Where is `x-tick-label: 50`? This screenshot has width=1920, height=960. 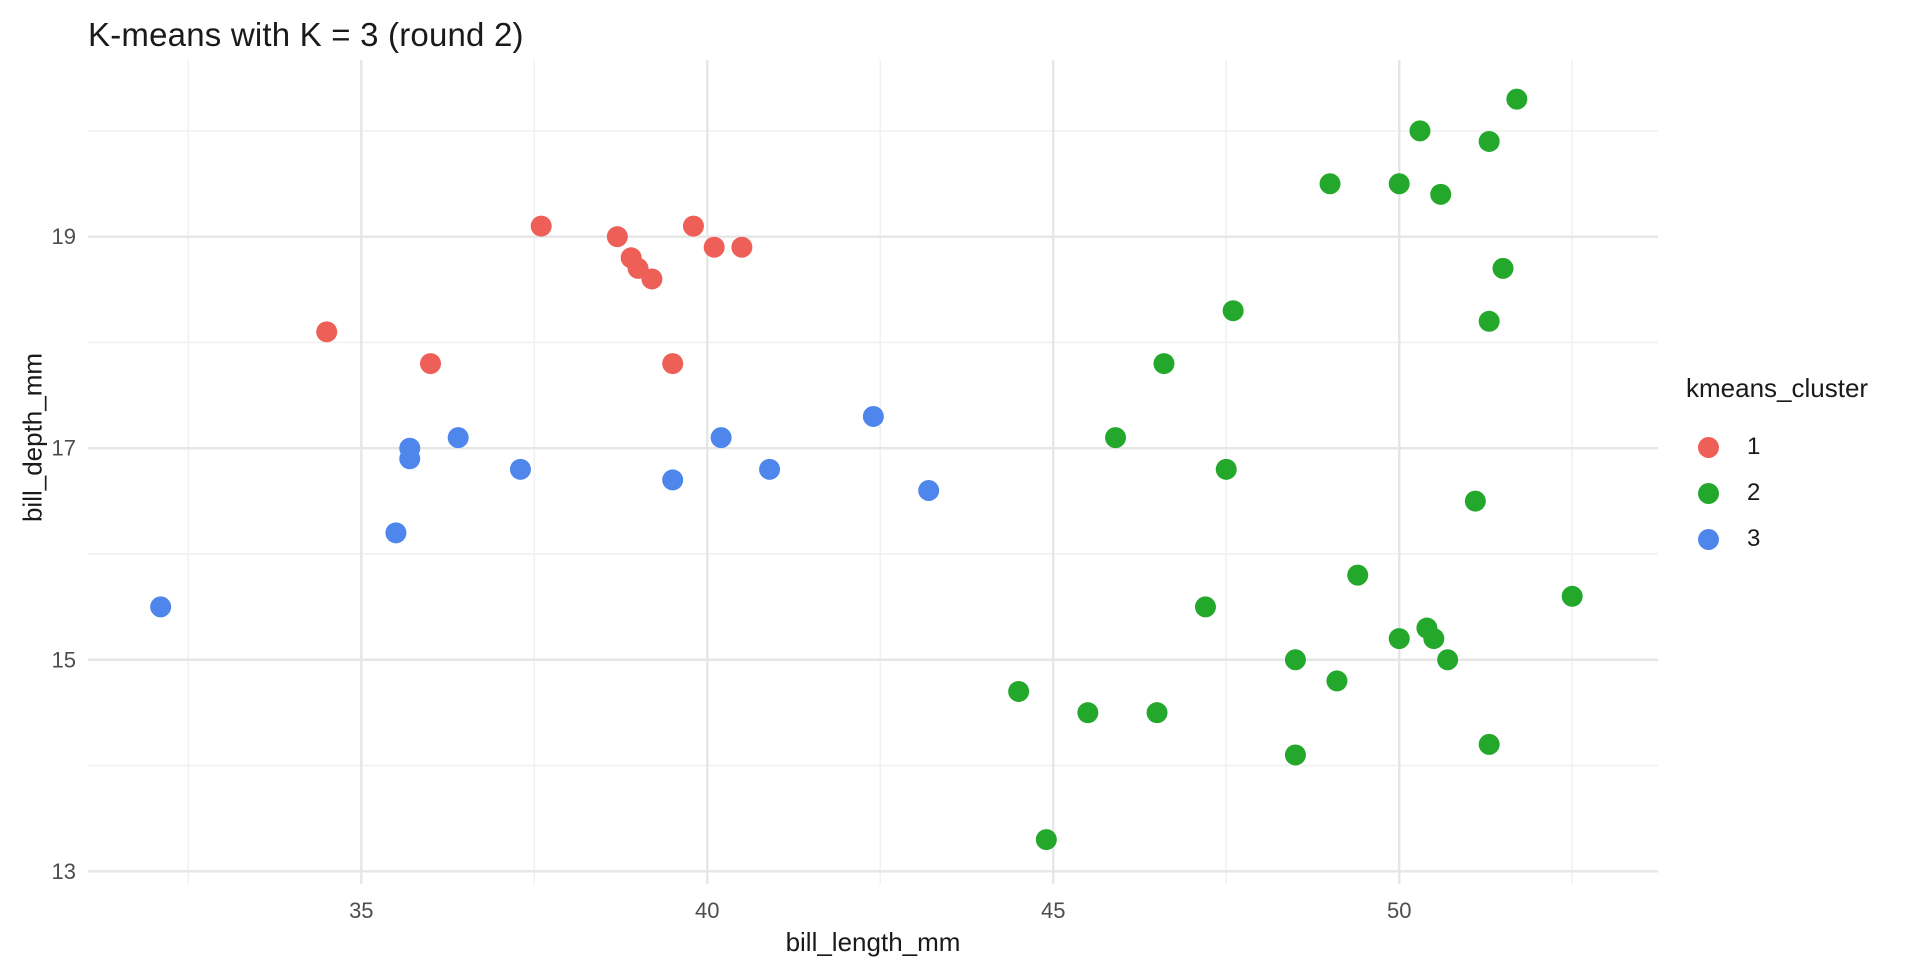 x-tick-label: 50 is located at coordinates (1399, 910).